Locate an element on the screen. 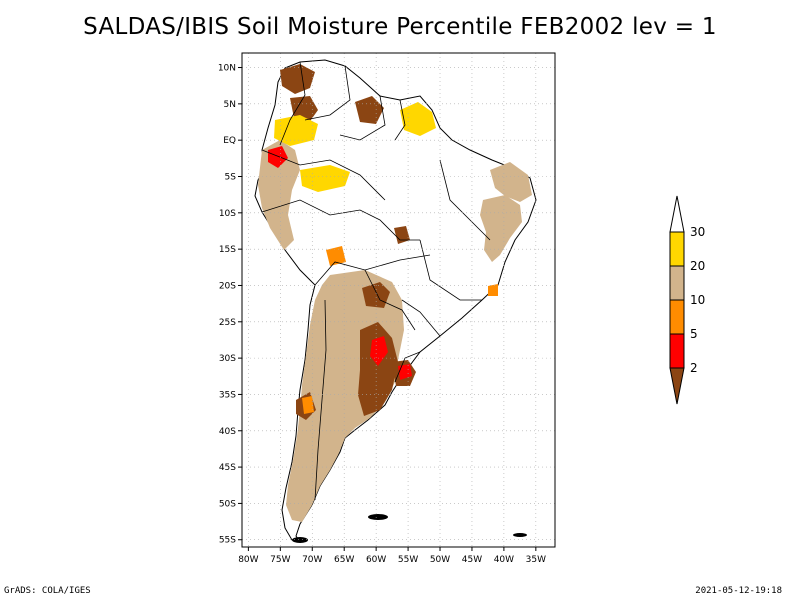 Image resolution: width=800 pixels, height=600 pixels. lon-tick-label: 80W is located at coordinates (248, 560).